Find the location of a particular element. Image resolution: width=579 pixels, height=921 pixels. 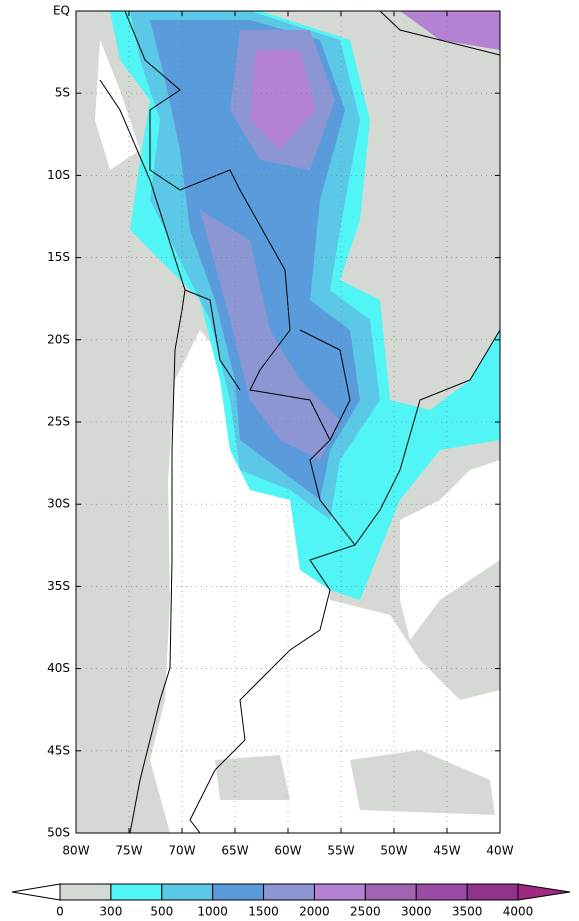

lat-label: 5S is located at coordinates (62, 93).